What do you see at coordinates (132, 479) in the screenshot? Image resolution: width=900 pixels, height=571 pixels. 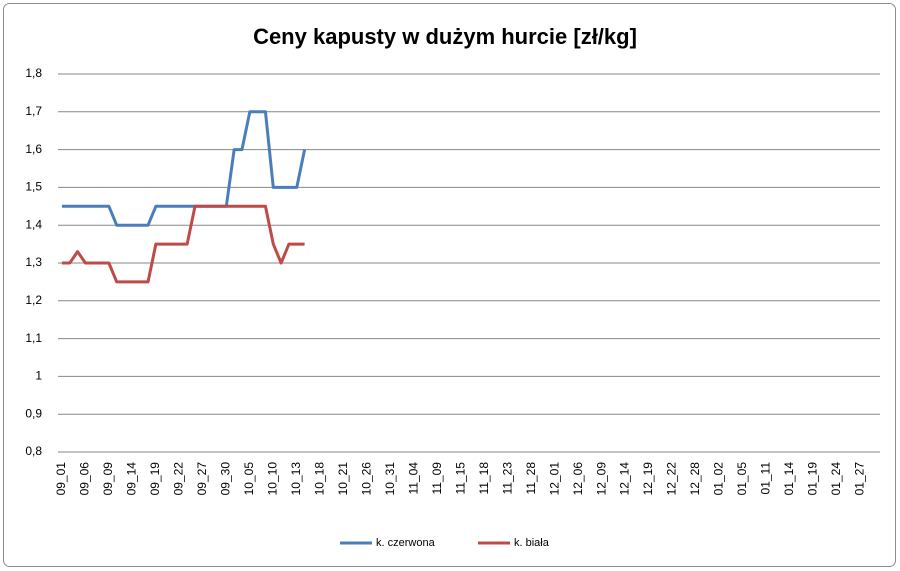 I see `x-tick-label: 09_14` at bounding box center [132, 479].